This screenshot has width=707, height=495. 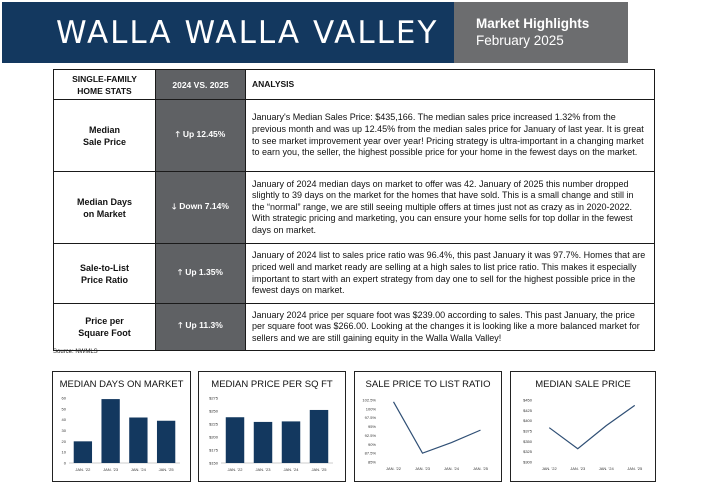 What do you see at coordinates (104, 201) in the screenshot?
I see `row-label-line1: Median Days` at bounding box center [104, 201].